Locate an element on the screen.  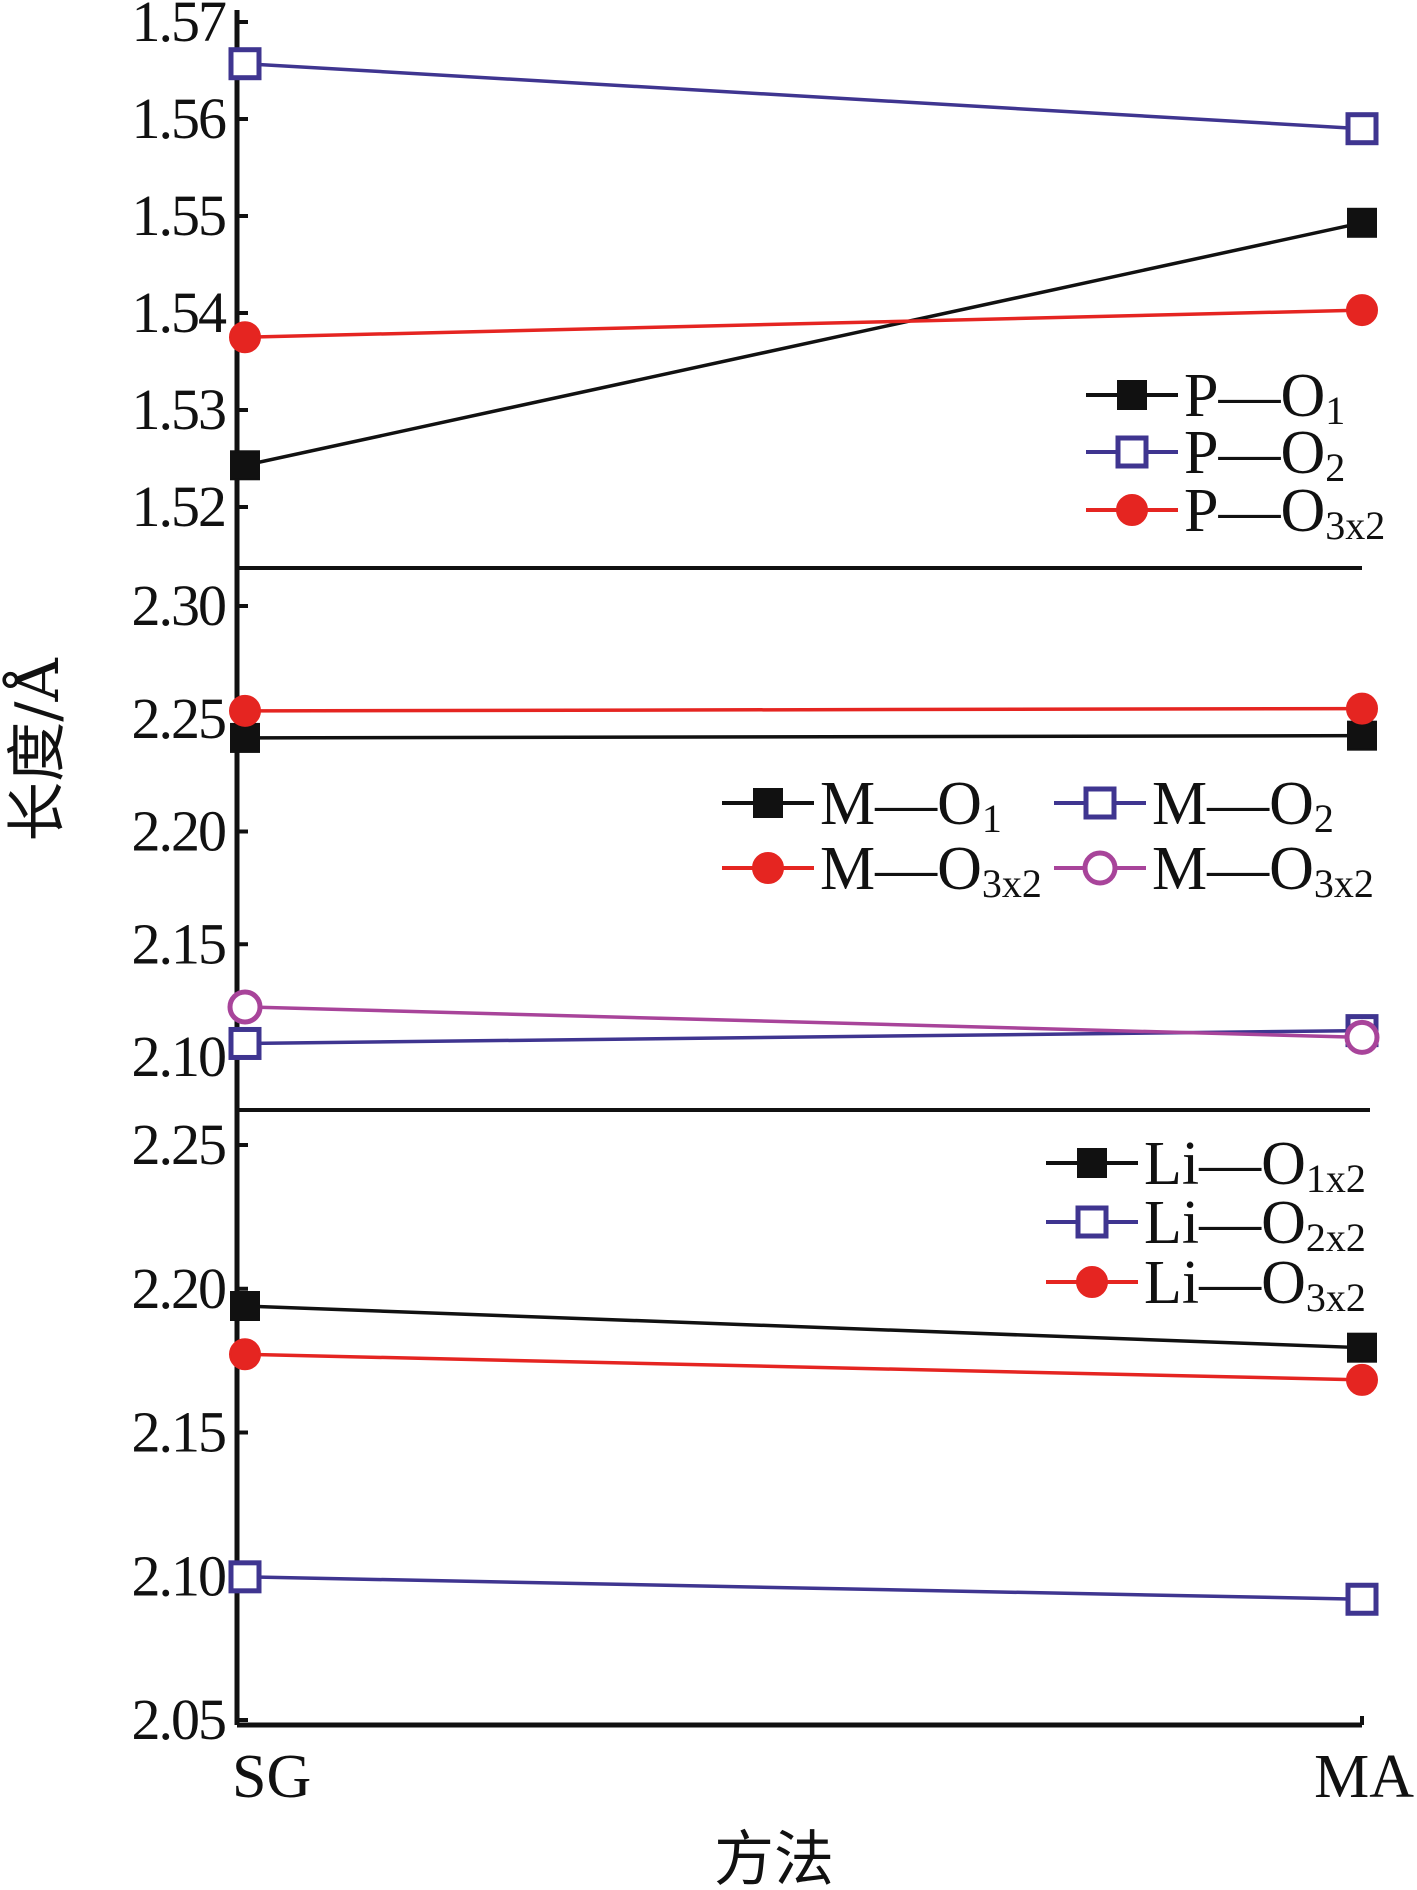
y-tick-label: 1.54 is located at coordinates (180, 312).